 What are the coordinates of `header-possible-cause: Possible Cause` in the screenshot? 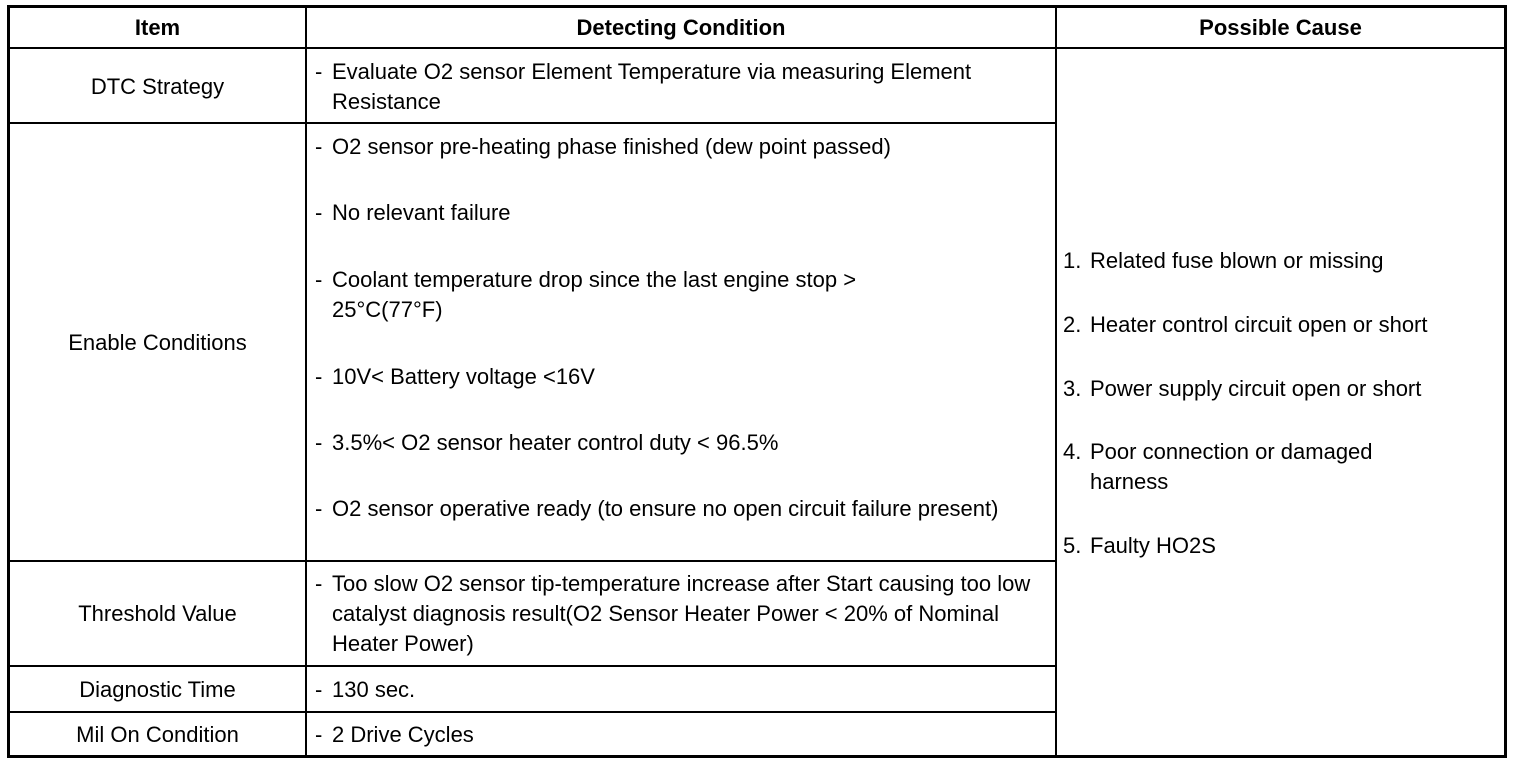 It's located at (1280, 27).